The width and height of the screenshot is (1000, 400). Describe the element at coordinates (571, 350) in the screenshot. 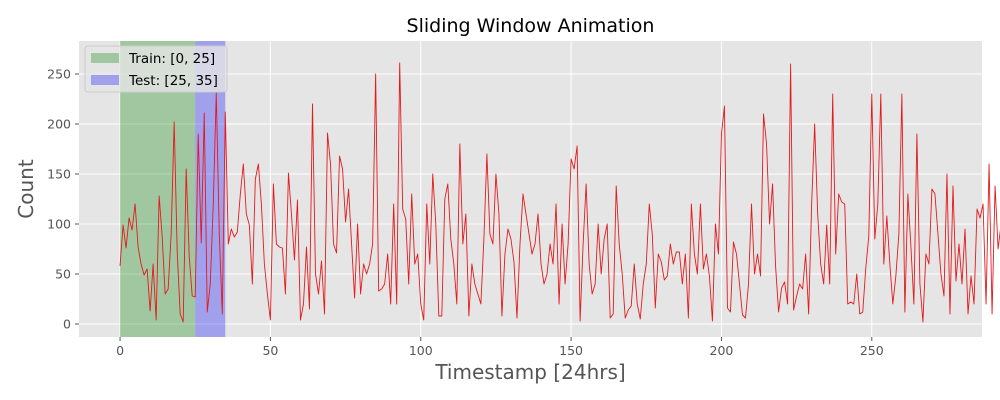

I see `x-tick-label: 150` at that location.